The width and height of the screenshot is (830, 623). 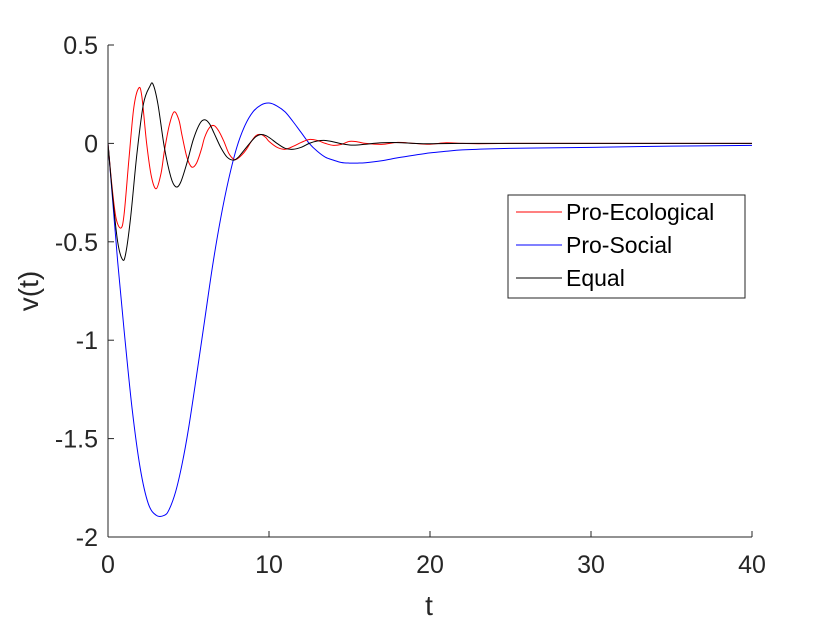 What do you see at coordinates (87, 341) in the screenshot?
I see `y-tick-label: -1` at bounding box center [87, 341].